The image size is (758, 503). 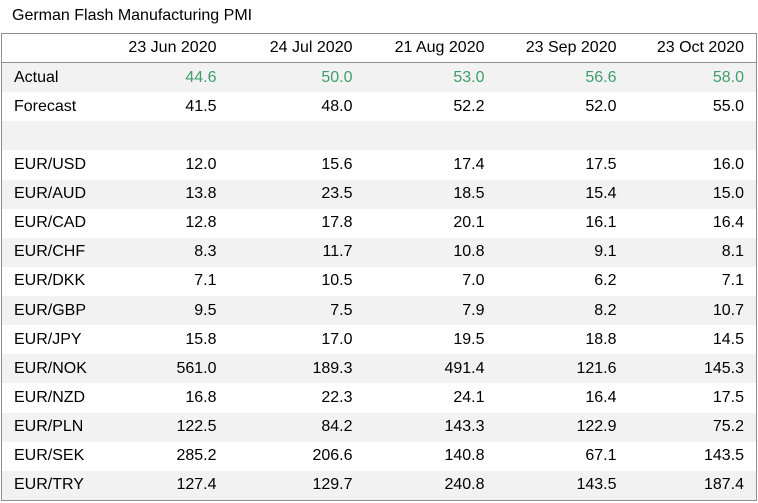 What do you see at coordinates (152, 311) in the screenshot?
I see `table-cell: 9.5` at bounding box center [152, 311].